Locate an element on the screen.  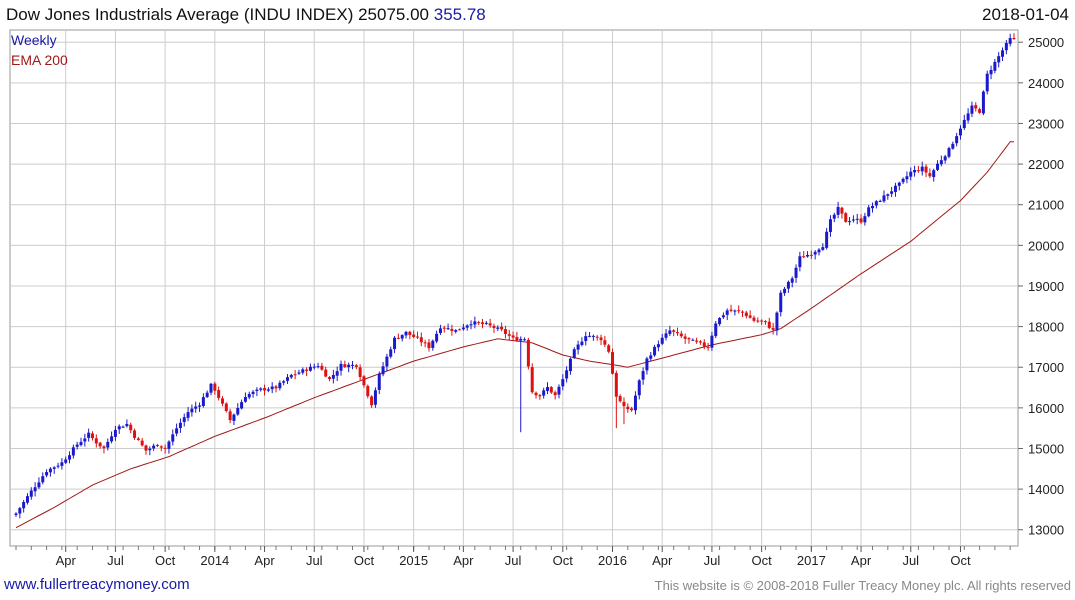
legend-entry: EMA 200 is located at coordinates (39, 60).